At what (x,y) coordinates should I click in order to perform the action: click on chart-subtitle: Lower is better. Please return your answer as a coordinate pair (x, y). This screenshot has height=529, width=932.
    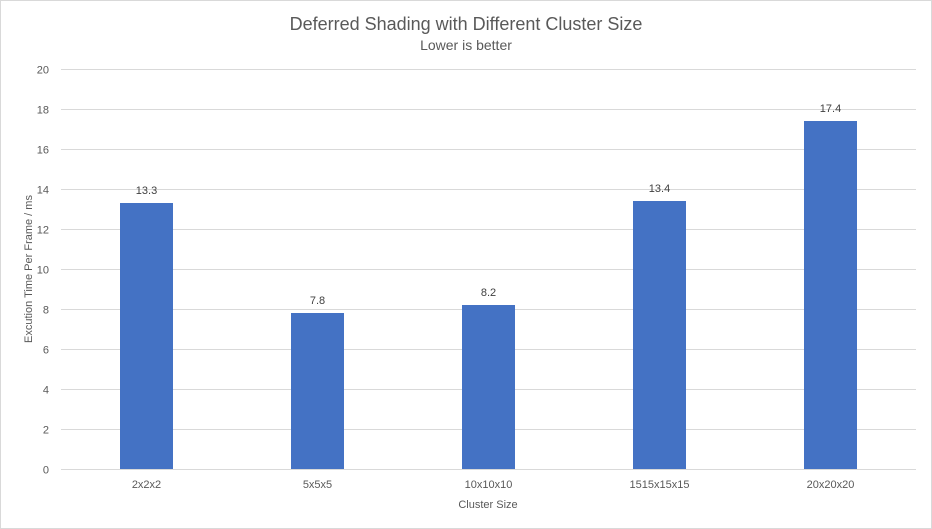
    Looking at the image, I should click on (466, 45).